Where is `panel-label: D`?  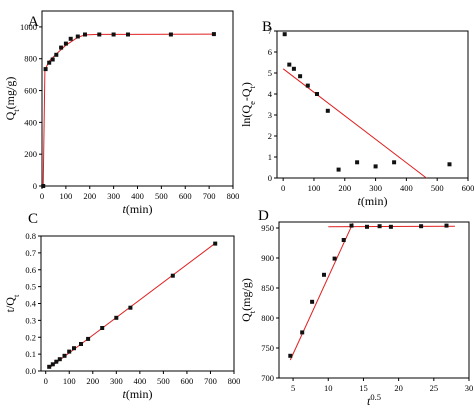
panel-label: D is located at coordinates (263, 216).